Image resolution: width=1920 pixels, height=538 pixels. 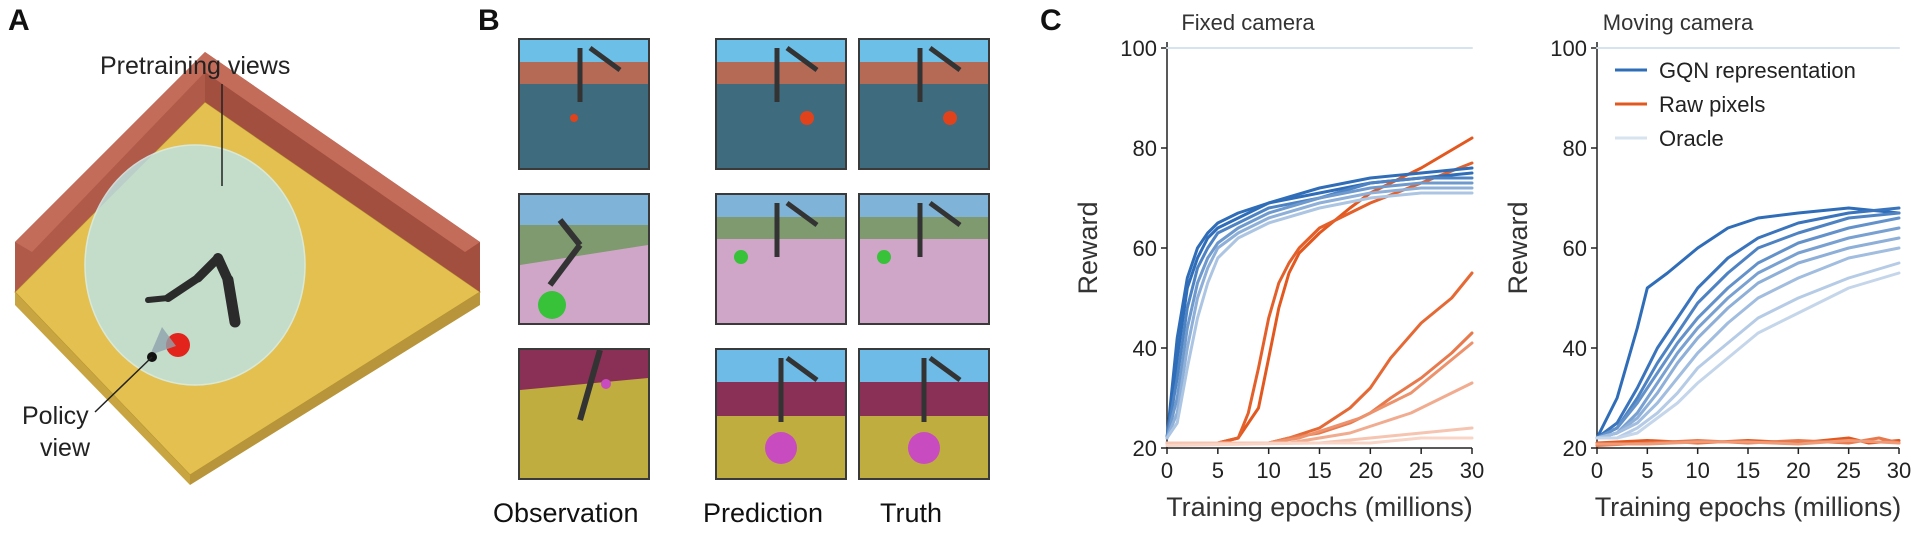 I want to click on chart-title-fixed-camera: Fixed camera, so click(x=1248, y=22).